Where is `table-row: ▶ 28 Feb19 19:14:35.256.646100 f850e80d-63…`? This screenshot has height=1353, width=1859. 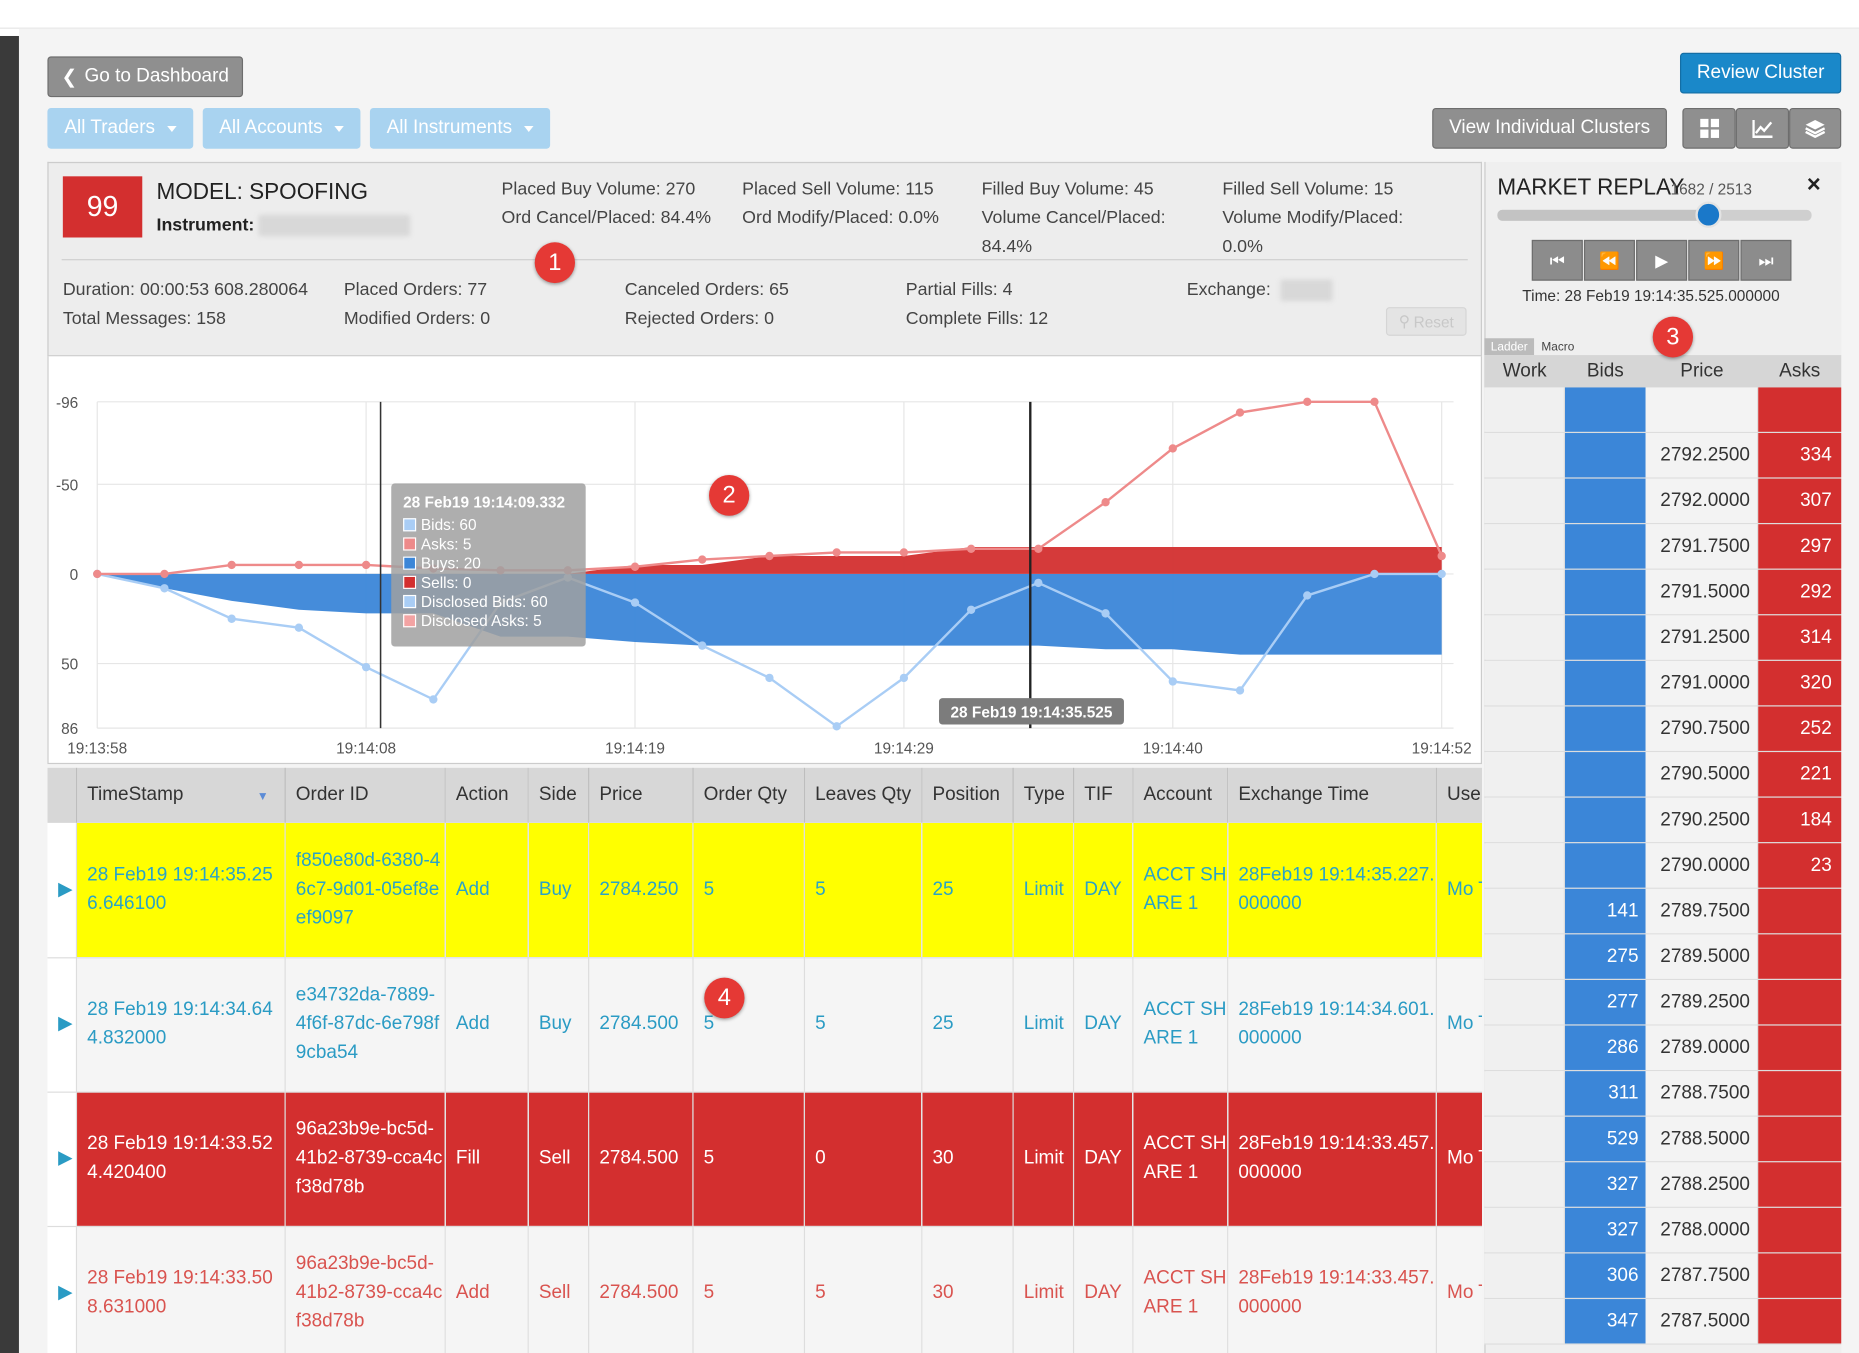 table-row: ▶ 28 Feb19 19:14:35.256.646100 f850e80d-63… is located at coordinates (765, 890).